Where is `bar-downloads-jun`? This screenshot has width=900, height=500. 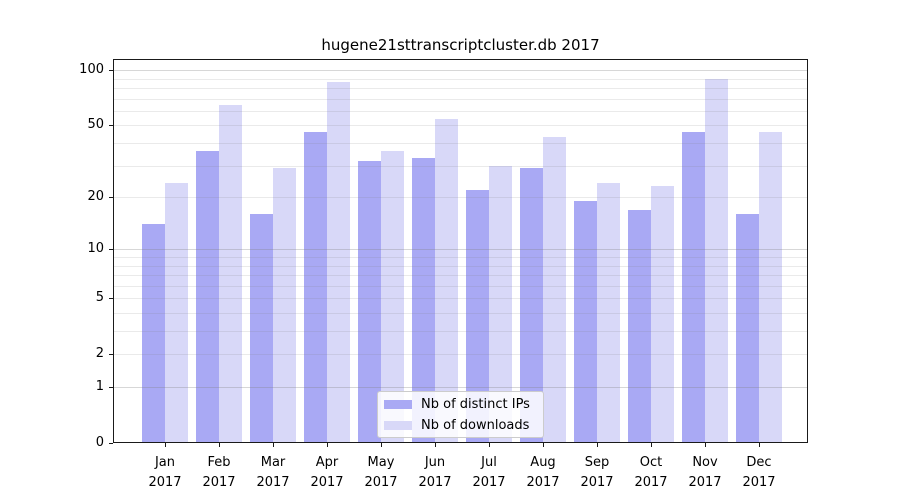 bar-downloads-jun is located at coordinates (446, 281).